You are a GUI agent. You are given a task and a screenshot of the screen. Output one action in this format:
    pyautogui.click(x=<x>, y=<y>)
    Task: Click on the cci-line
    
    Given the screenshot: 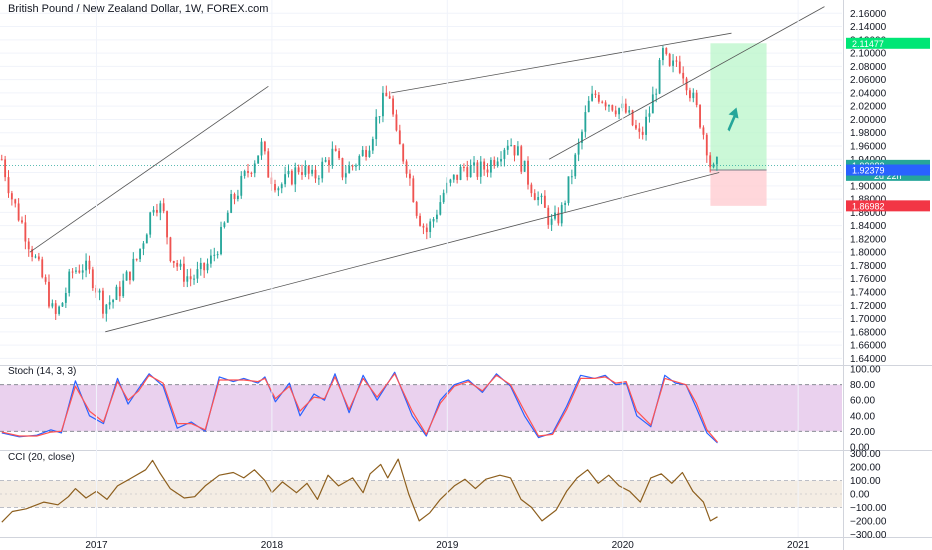 What is the action you would take?
    pyautogui.click(x=359, y=490)
    